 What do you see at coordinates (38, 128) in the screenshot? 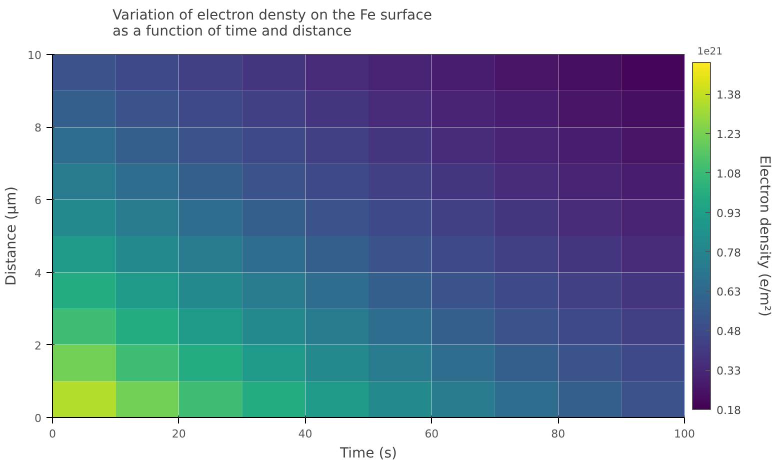
I see `y-tick-label: 8` at bounding box center [38, 128].